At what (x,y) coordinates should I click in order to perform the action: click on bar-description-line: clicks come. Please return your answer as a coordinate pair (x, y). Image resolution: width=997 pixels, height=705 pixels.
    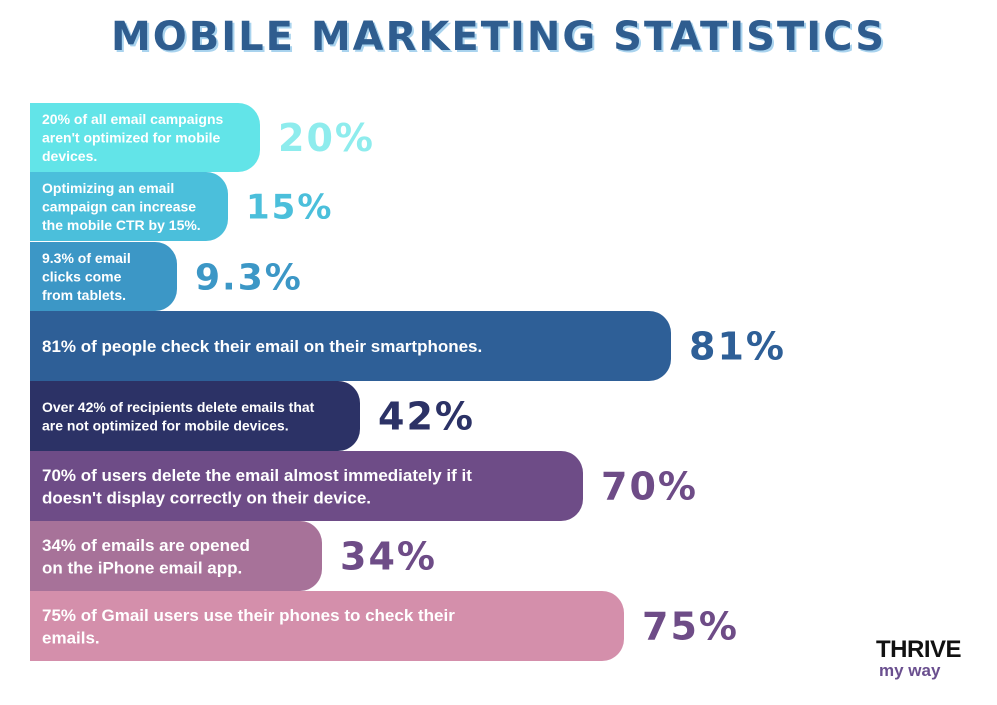
    Looking at the image, I should click on (82, 277).